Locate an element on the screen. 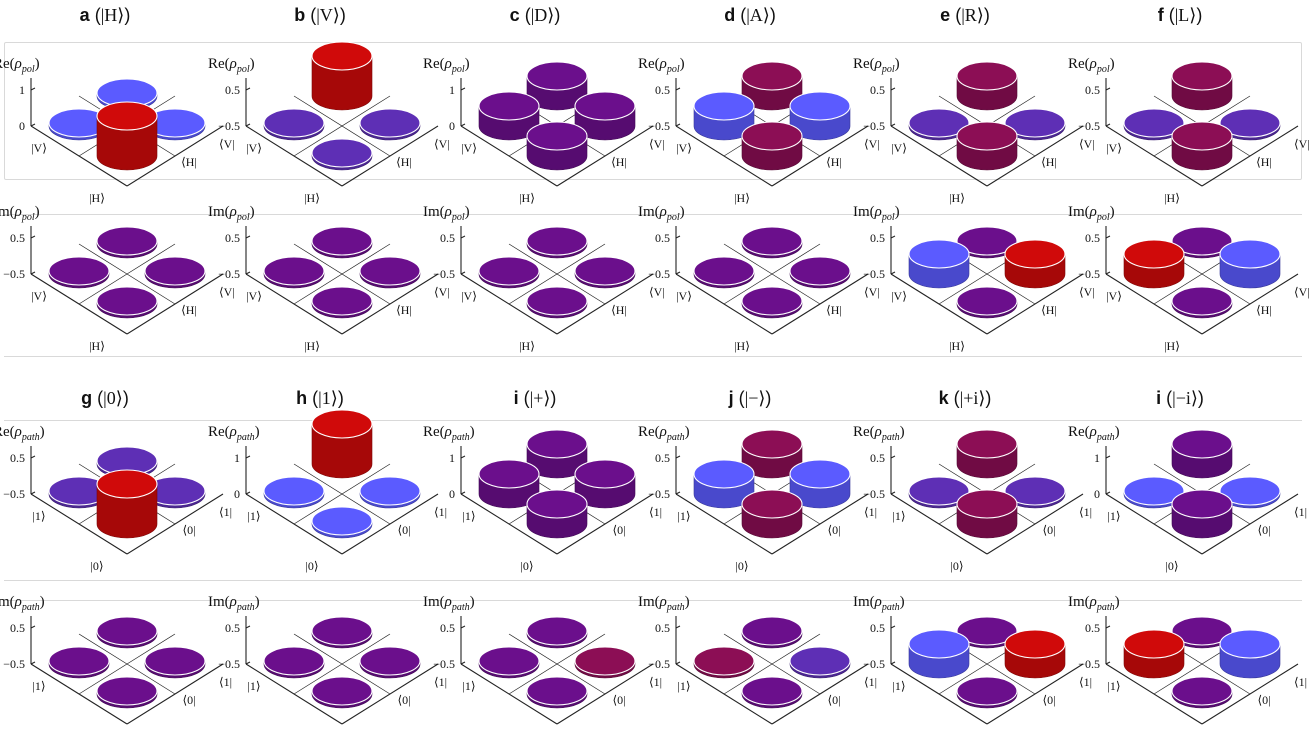  panel-title: e (|R⟩) is located at coordinates (965, 15).